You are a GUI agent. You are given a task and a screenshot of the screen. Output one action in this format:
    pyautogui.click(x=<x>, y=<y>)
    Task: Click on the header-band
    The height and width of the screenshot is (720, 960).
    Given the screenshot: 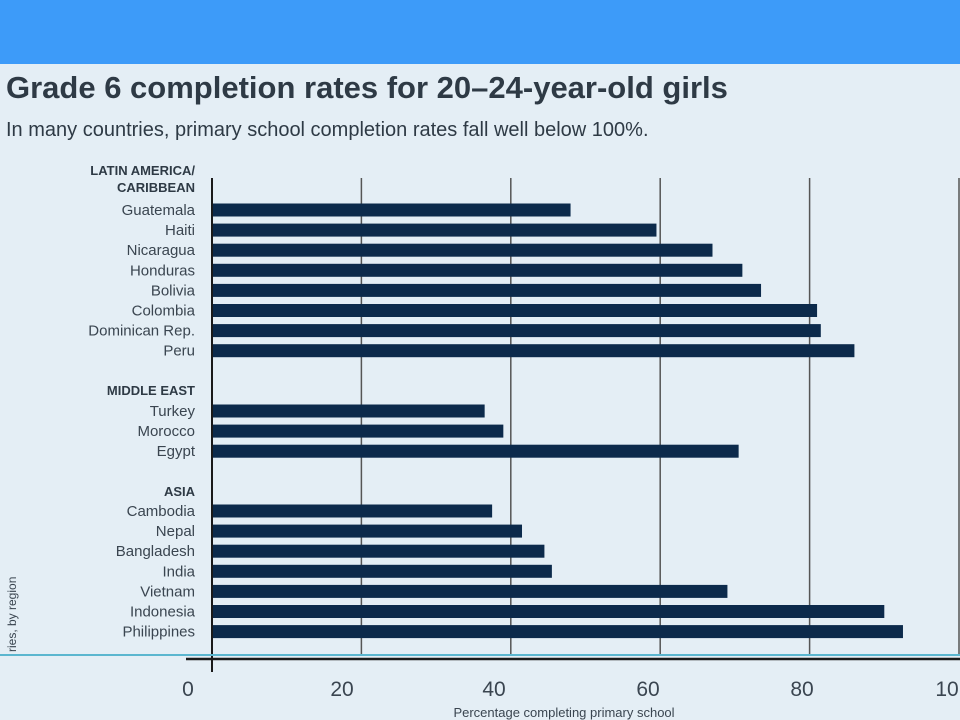 What is the action you would take?
    pyautogui.click(x=480, y=32)
    